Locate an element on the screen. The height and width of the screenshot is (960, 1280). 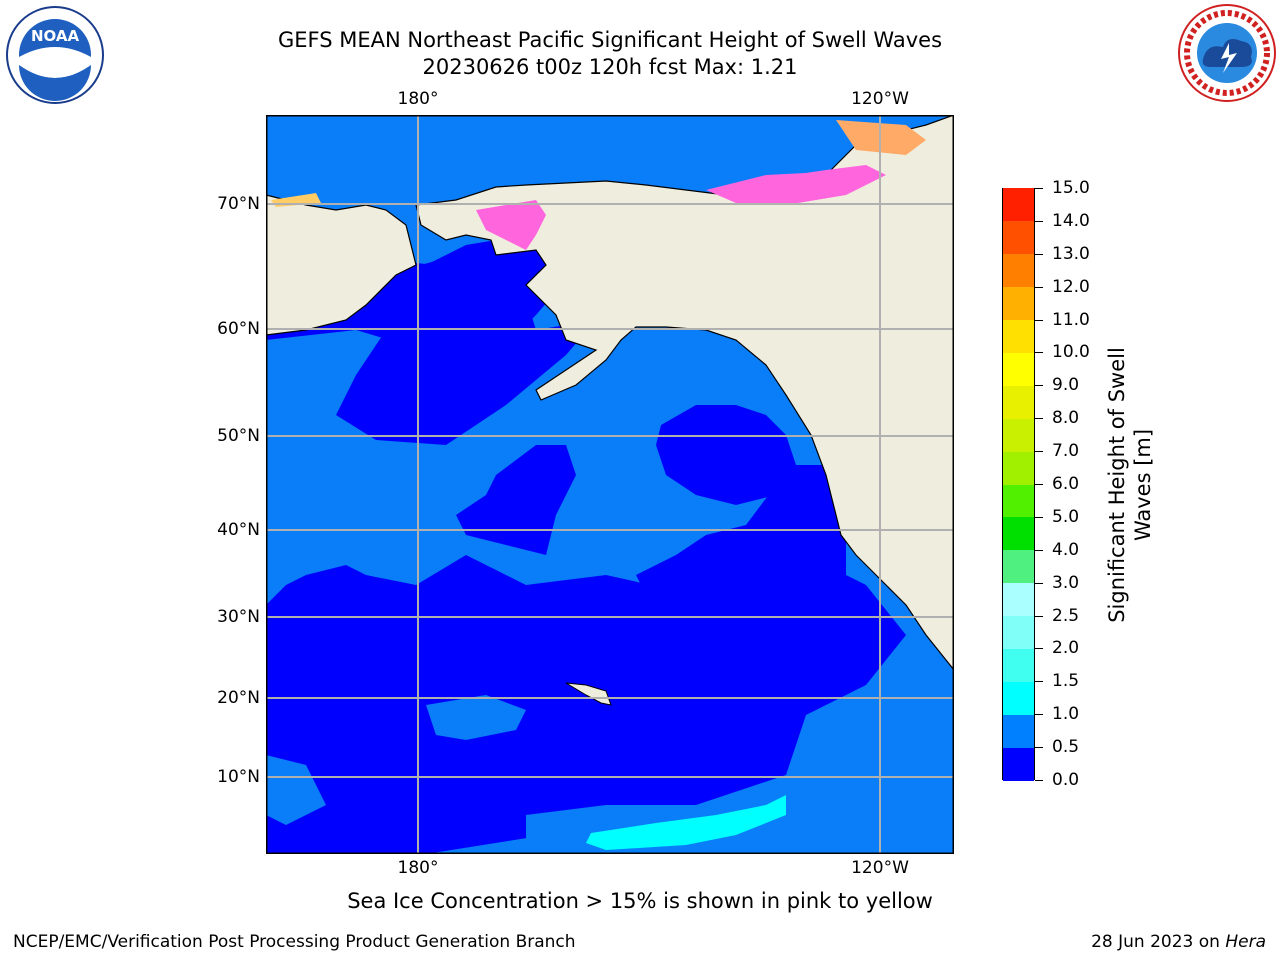
lat-label-40n: 40°N is located at coordinates (238, 530).